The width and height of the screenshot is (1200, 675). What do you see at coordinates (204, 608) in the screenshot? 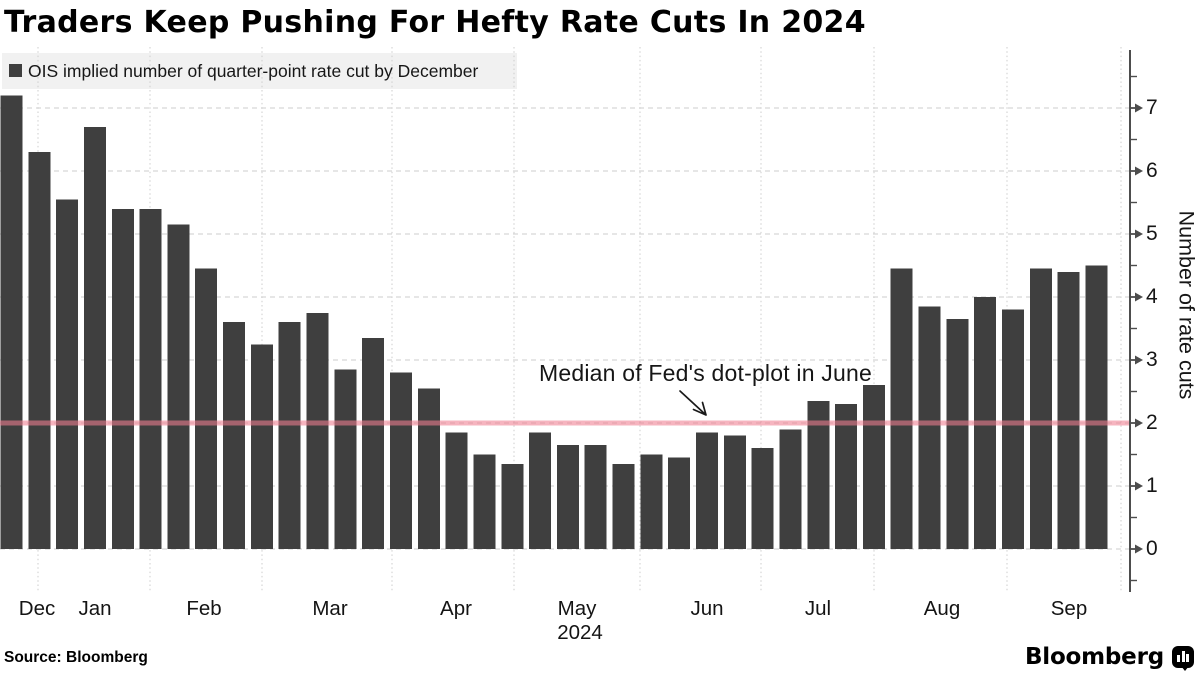
I see `x-month-label: Feb` at bounding box center [204, 608].